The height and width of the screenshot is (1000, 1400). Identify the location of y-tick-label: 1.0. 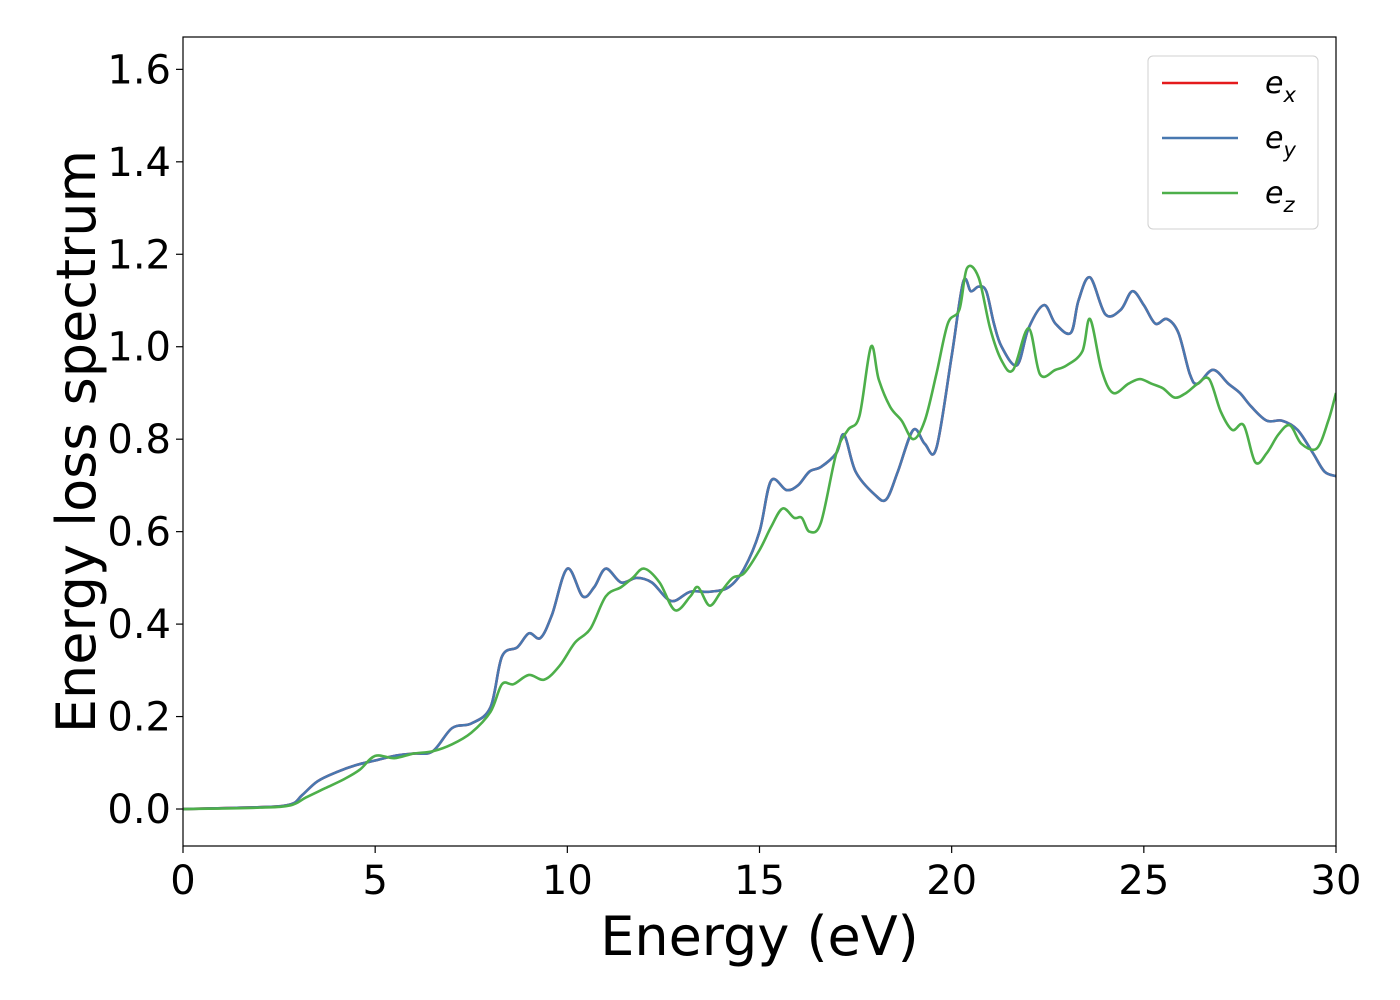
(139, 348).